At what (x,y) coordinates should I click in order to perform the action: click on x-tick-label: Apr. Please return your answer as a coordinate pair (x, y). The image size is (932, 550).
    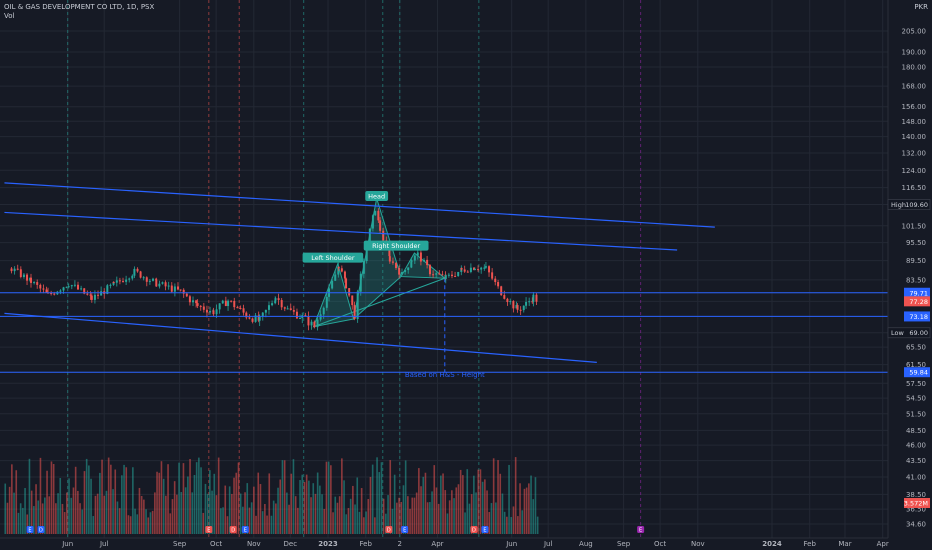
    Looking at the image, I should click on (437, 544).